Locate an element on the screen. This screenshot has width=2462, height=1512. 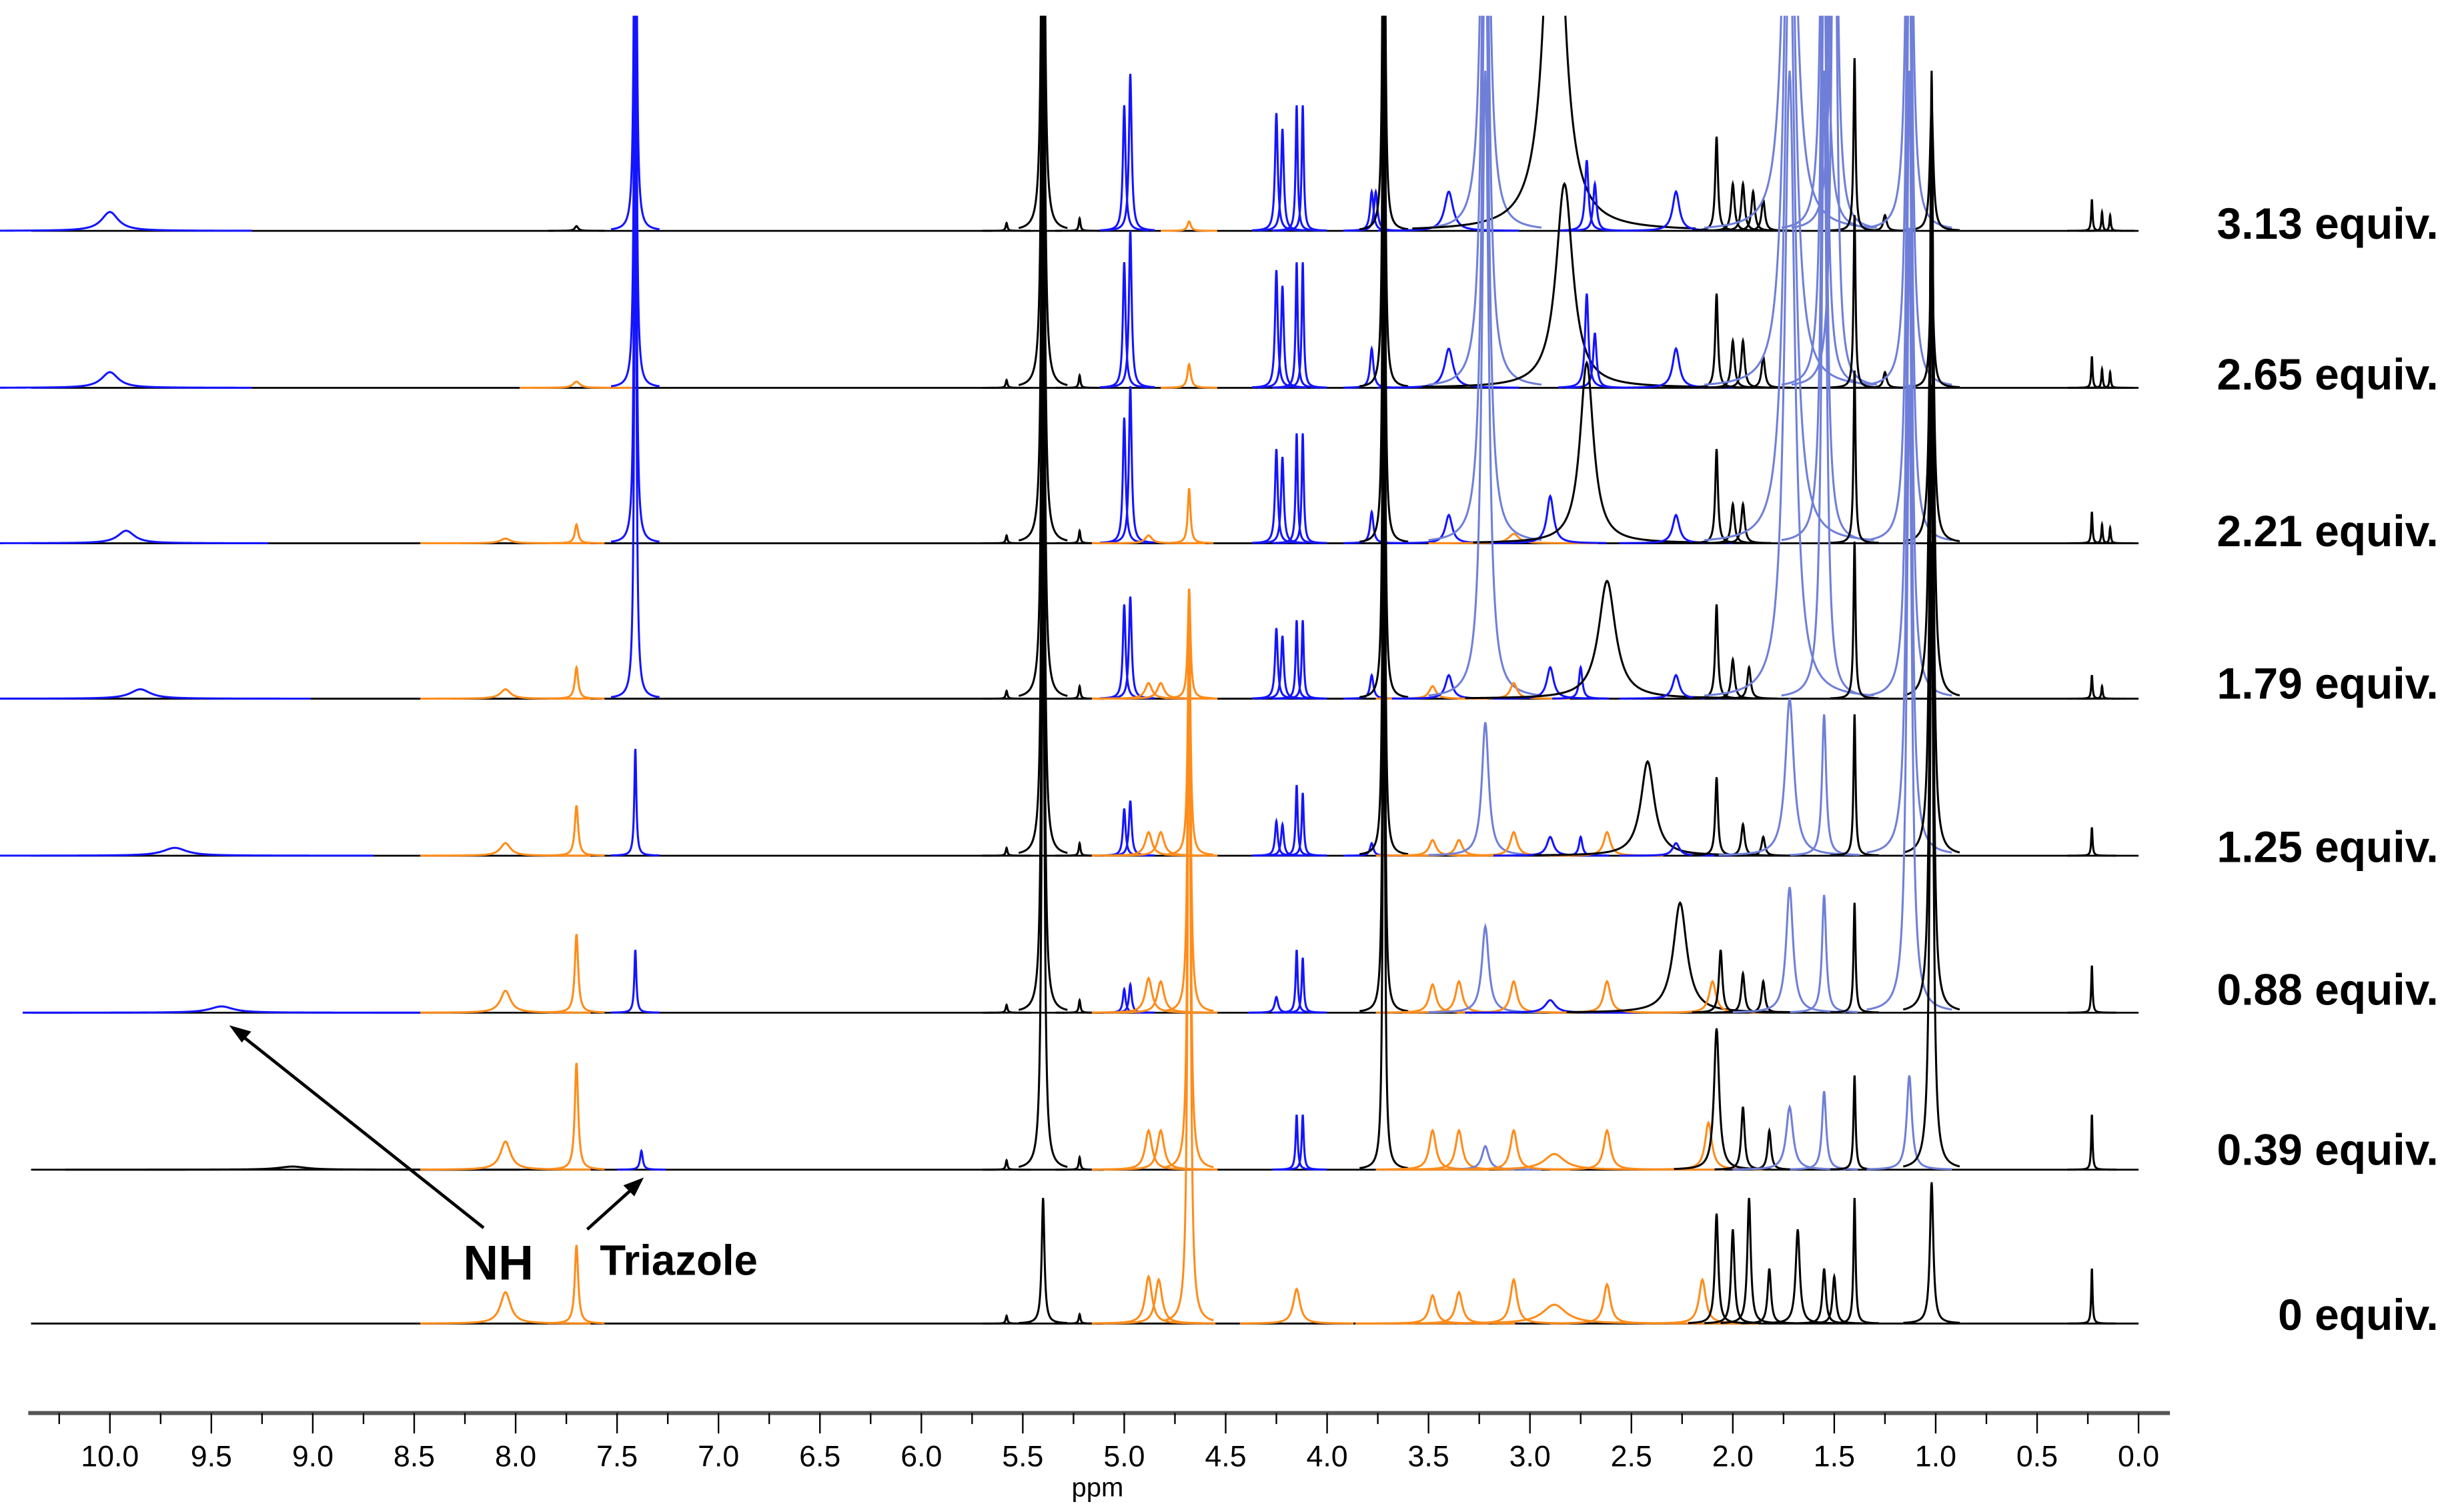
nh-arrowhead-icon is located at coordinates (240, 1034).